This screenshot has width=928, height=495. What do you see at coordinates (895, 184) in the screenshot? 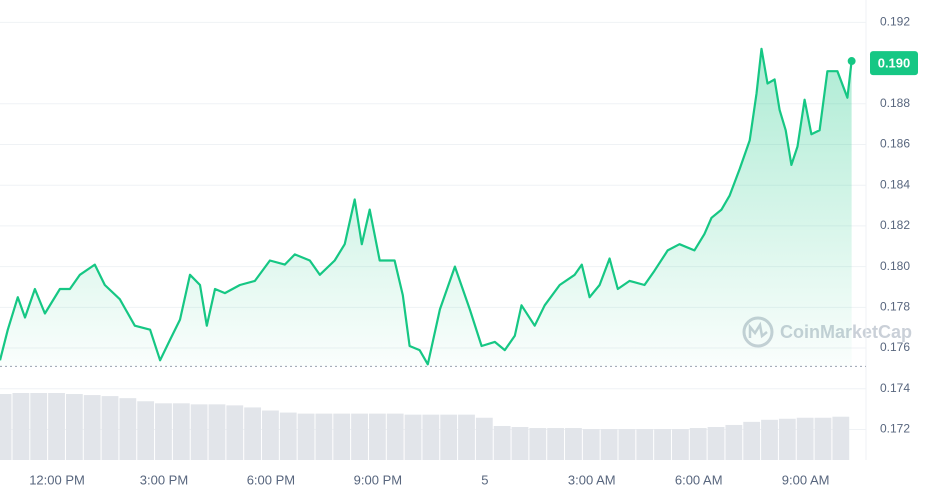
I see `y-tick-label: 0.184` at bounding box center [895, 184].